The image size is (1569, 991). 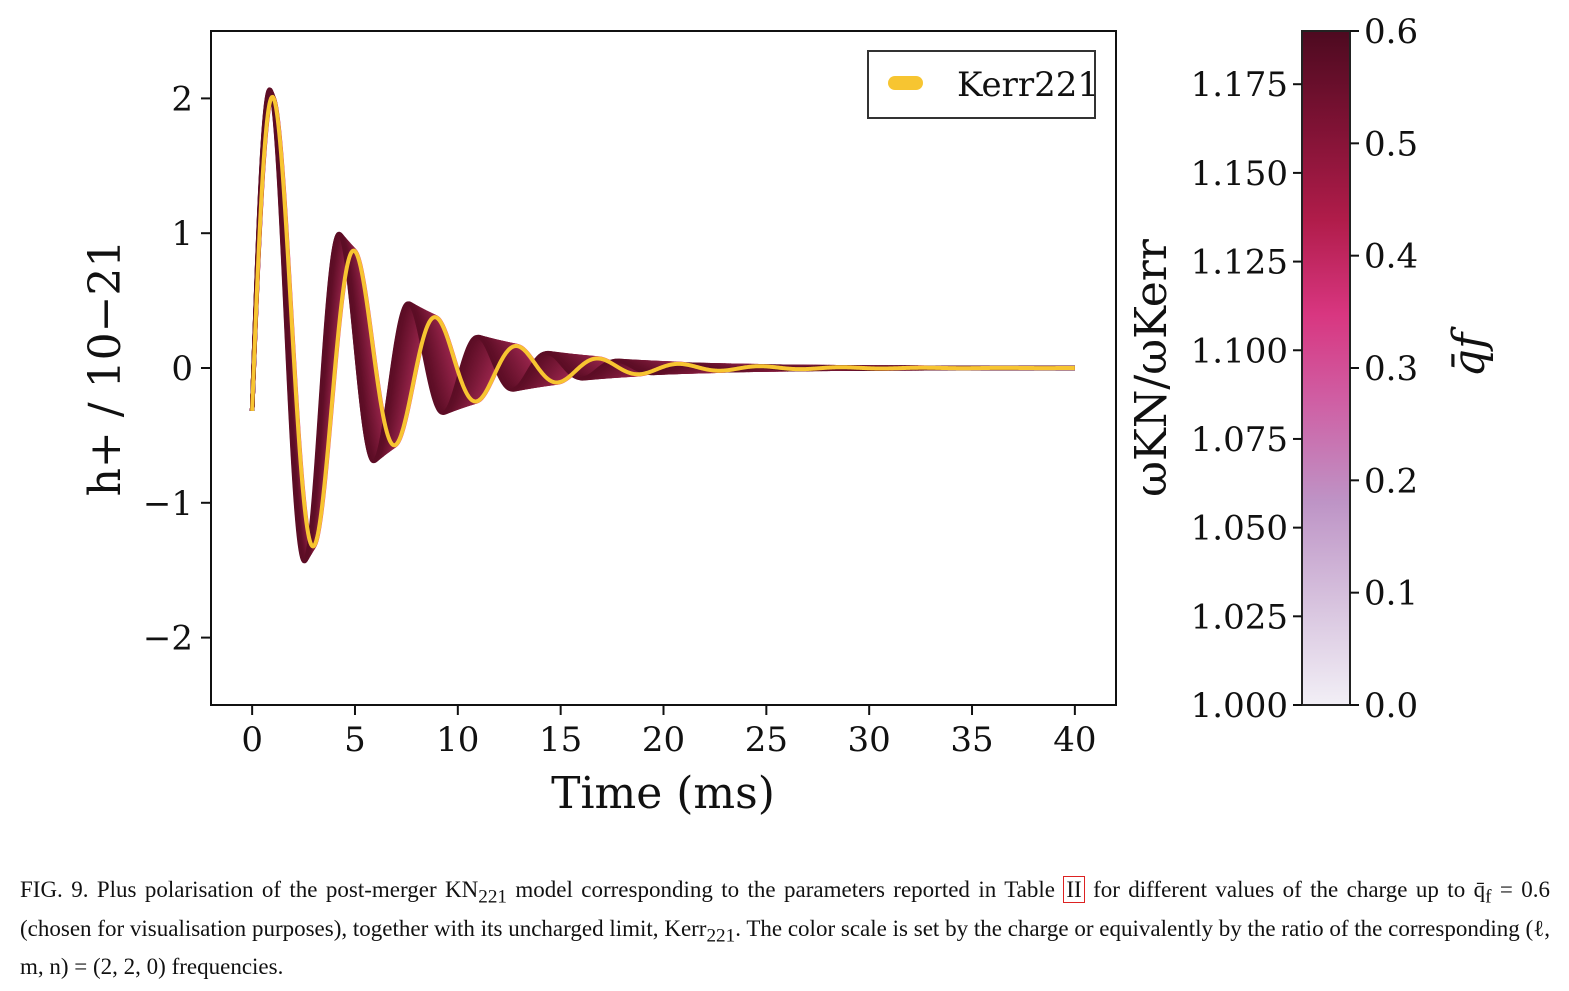 What do you see at coordinates (1391, 369) in the screenshot?
I see `colorbar-right-label-3: 0.3` at bounding box center [1391, 369].